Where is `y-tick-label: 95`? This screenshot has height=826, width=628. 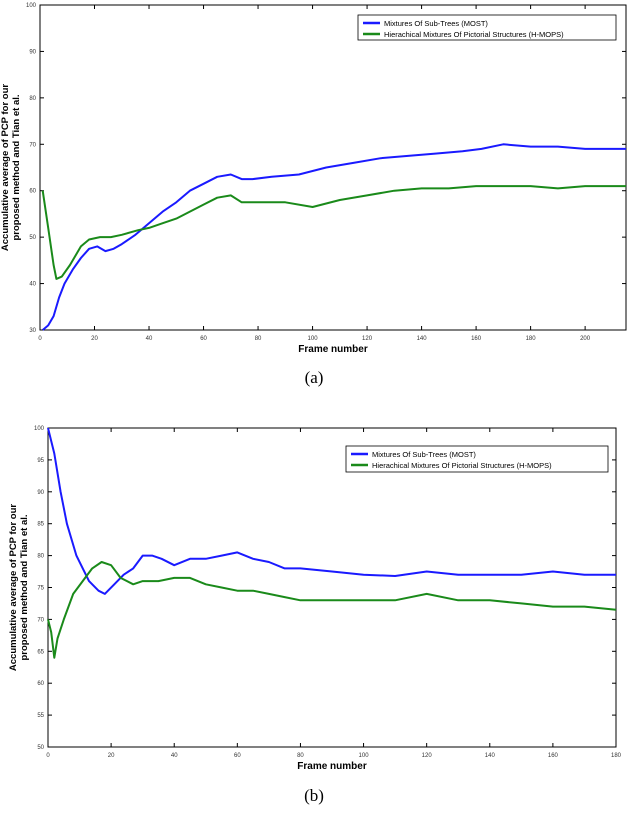
y-tick-label: 95 is located at coordinates (40, 461).